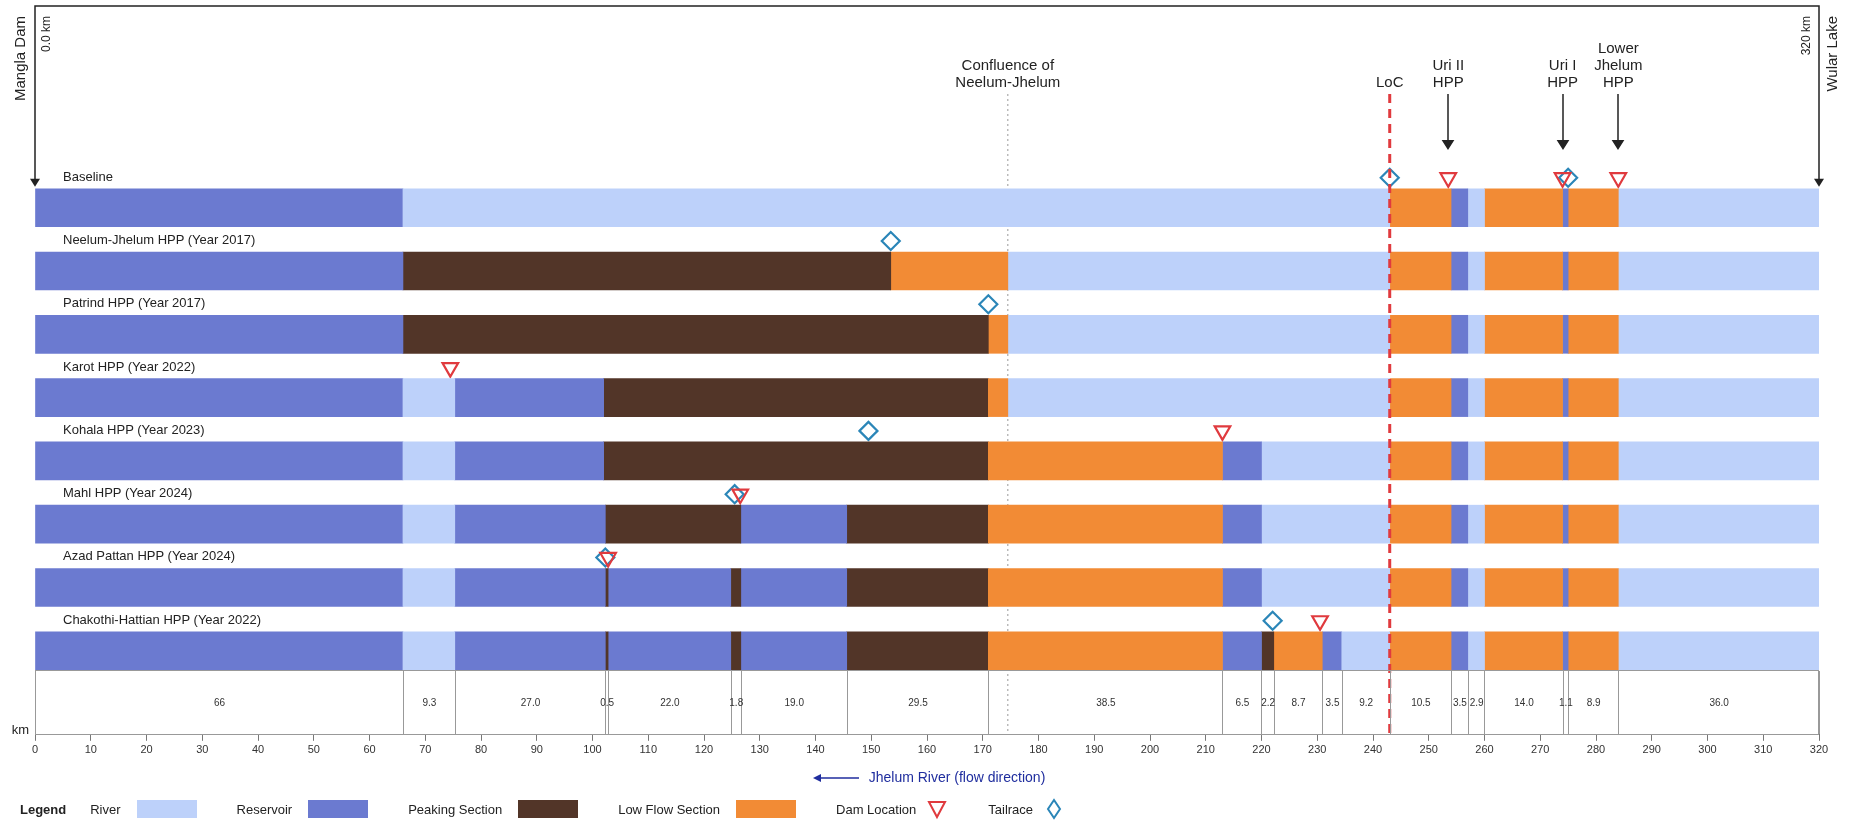 The width and height of the screenshot is (1854, 829). I want to click on x-tick-label: 50, so click(313, 749).